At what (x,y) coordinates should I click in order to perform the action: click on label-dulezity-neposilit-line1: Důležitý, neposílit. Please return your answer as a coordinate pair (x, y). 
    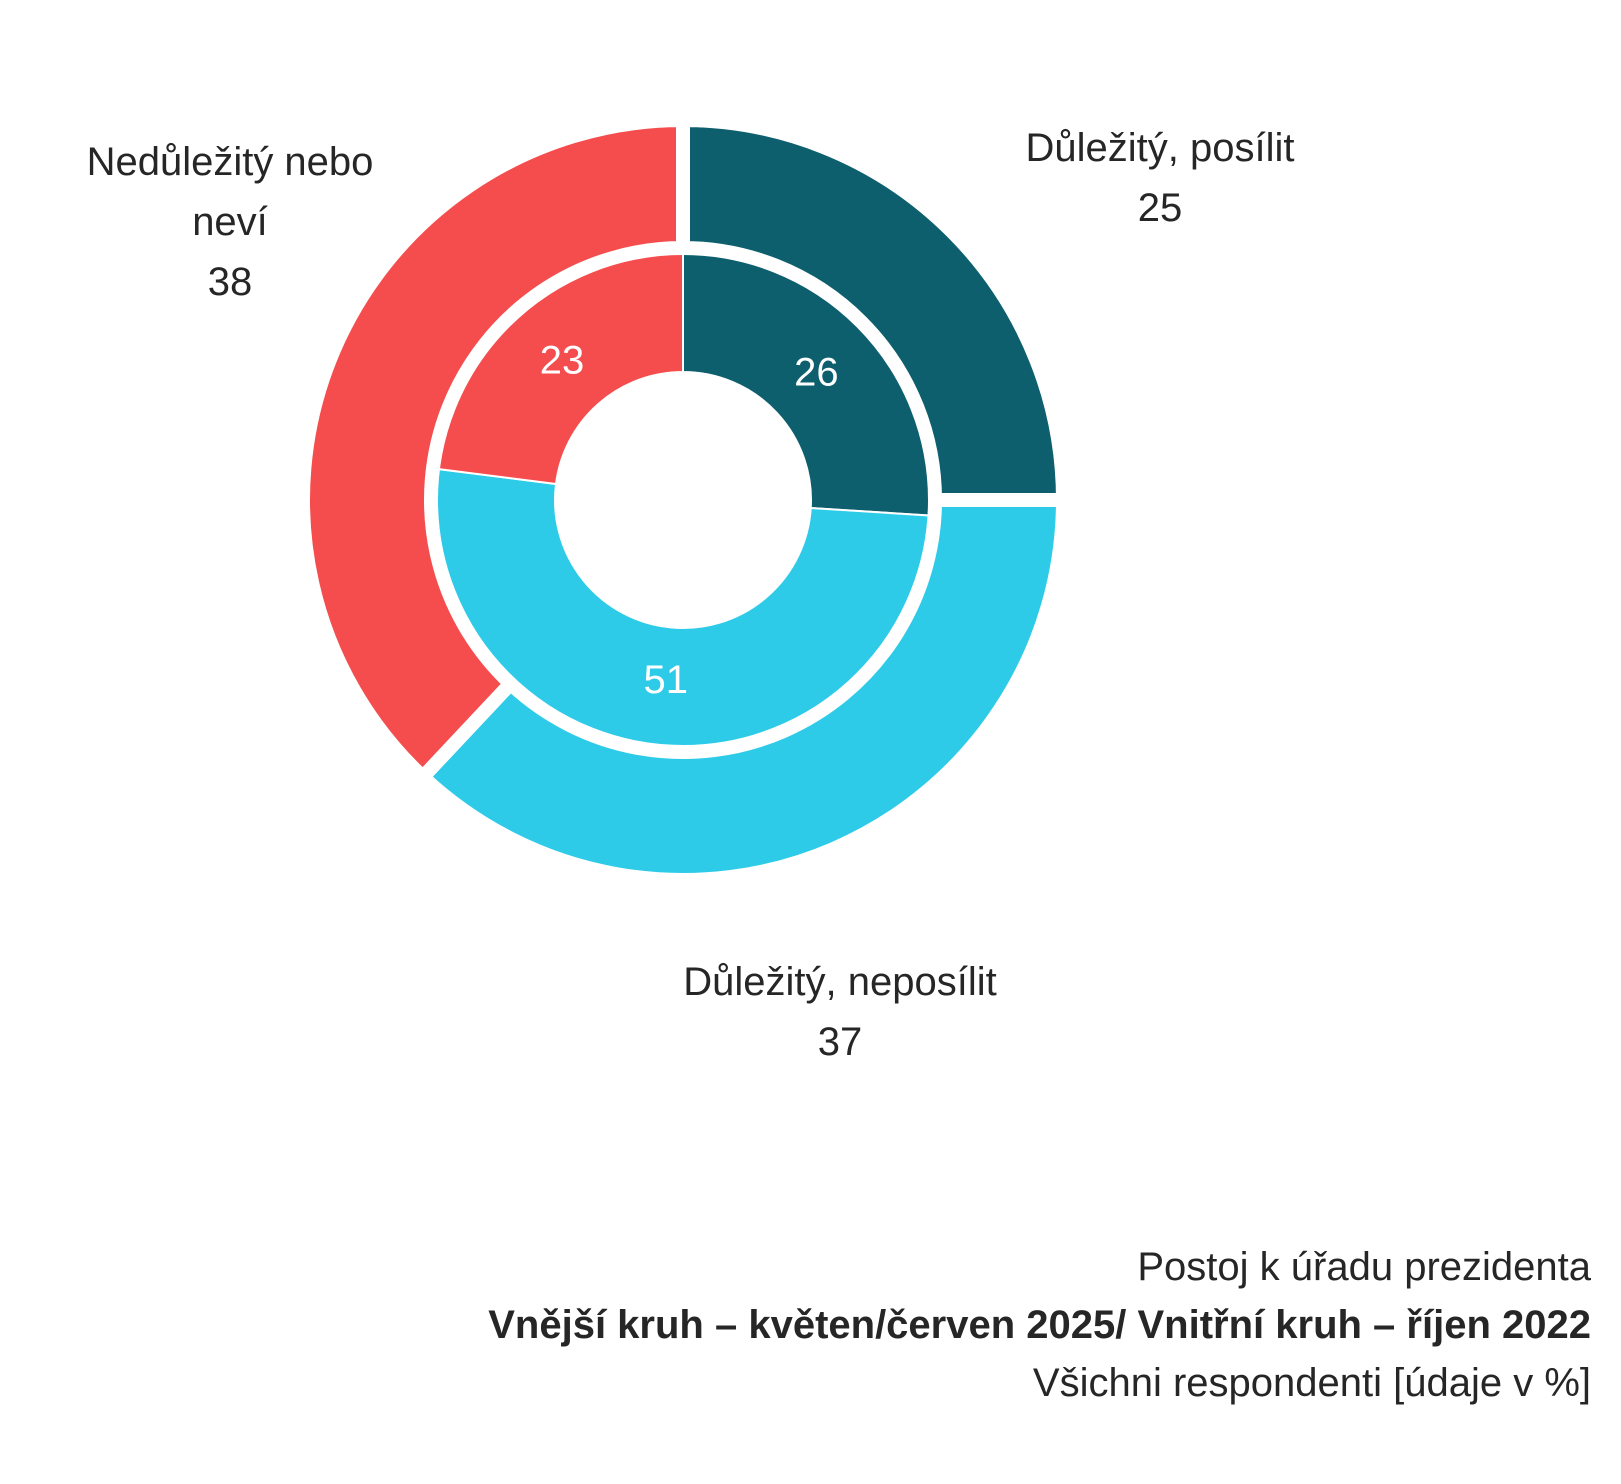
    Looking at the image, I should click on (840, 982).